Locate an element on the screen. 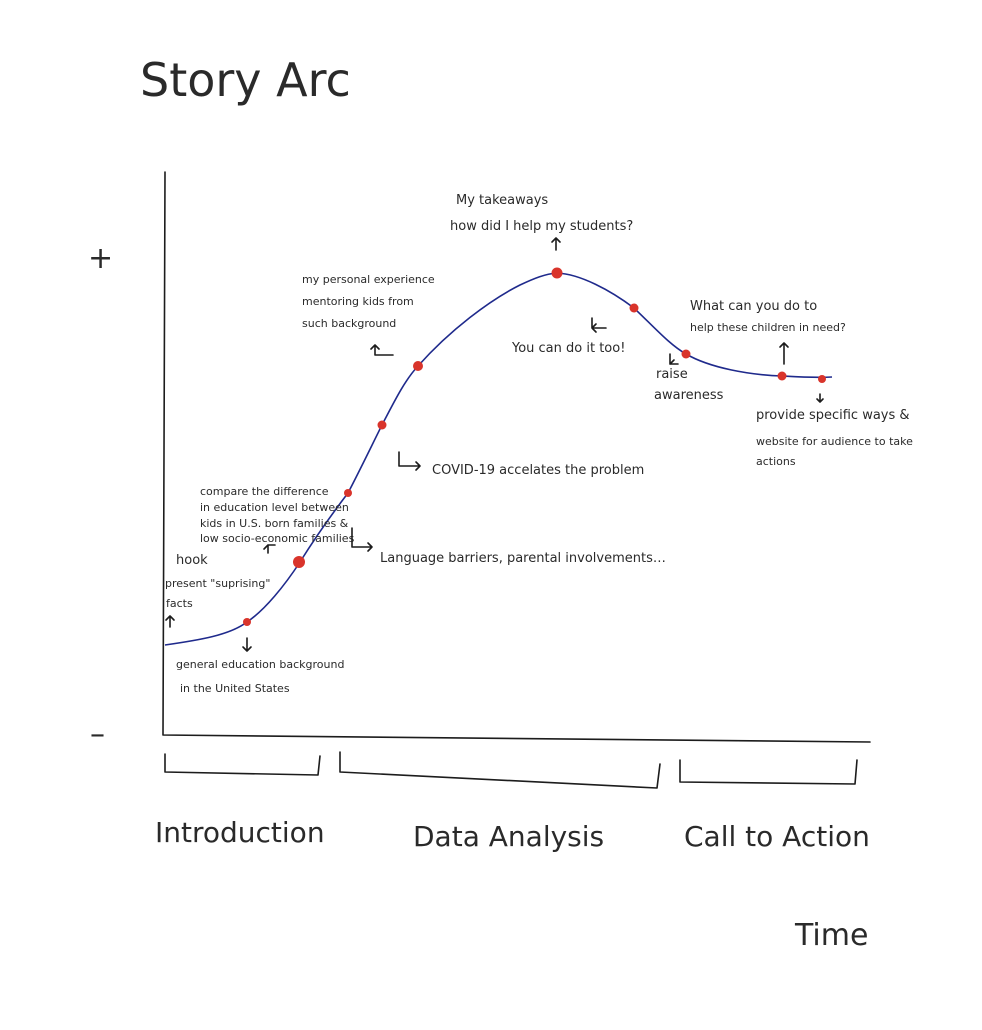 The width and height of the screenshot is (982, 1030). svg-text: kids in U.S. born families & is located at coordinates (274, 523).